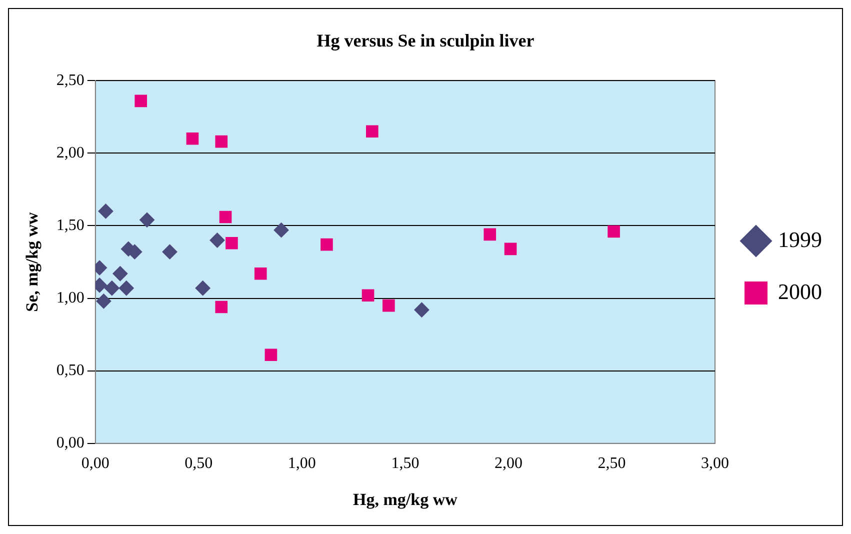  What do you see at coordinates (70, 225) in the screenshot?
I see `y-tick-label: 1,50` at bounding box center [70, 225].